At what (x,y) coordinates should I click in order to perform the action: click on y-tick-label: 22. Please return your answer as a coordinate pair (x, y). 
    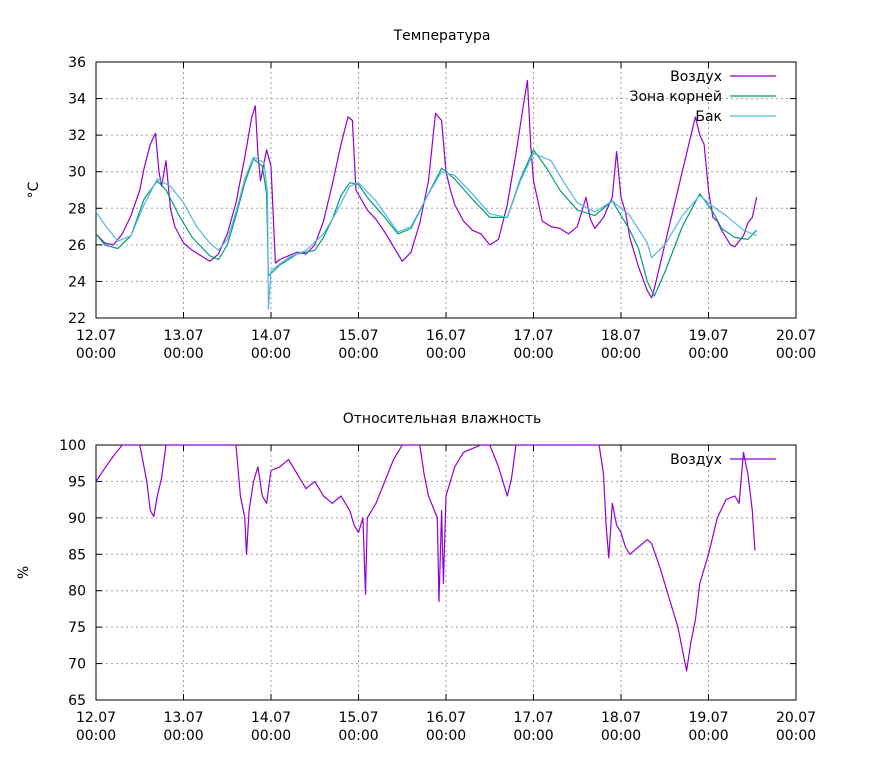
    Looking at the image, I should click on (77, 319).